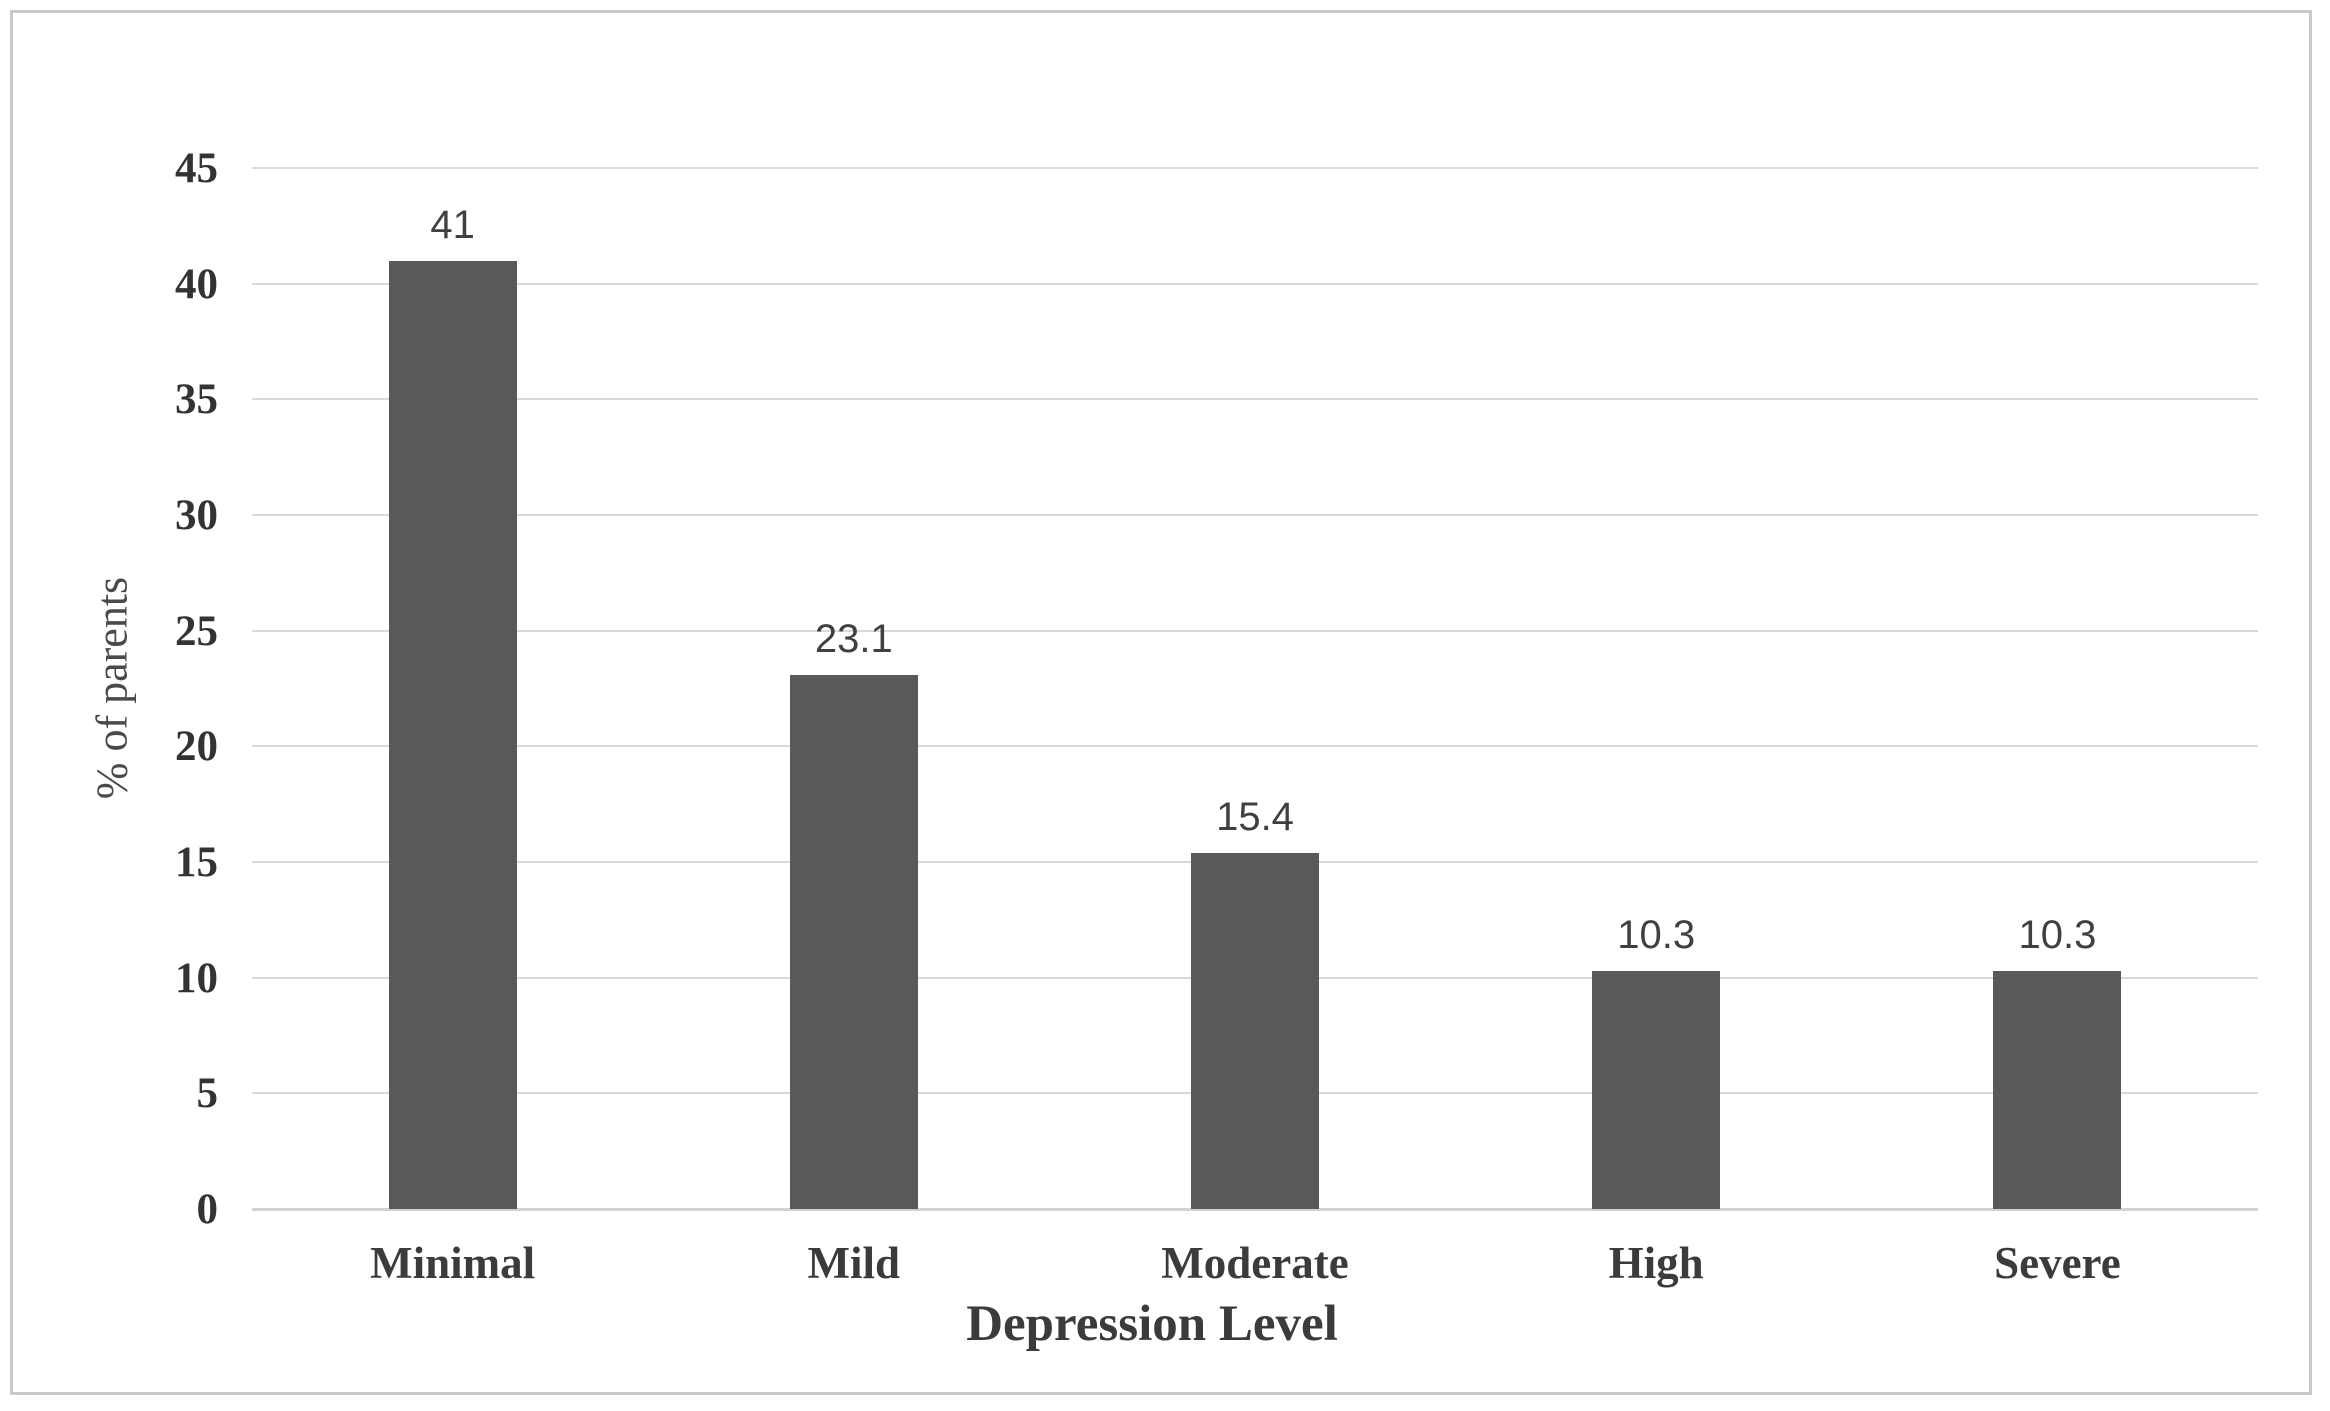 Image resolution: width=2330 pixels, height=1411 pixels. Describe the element at coordinates (207, 1094) in the screenshot. I see `y-tick-label-5: 5` at that location.